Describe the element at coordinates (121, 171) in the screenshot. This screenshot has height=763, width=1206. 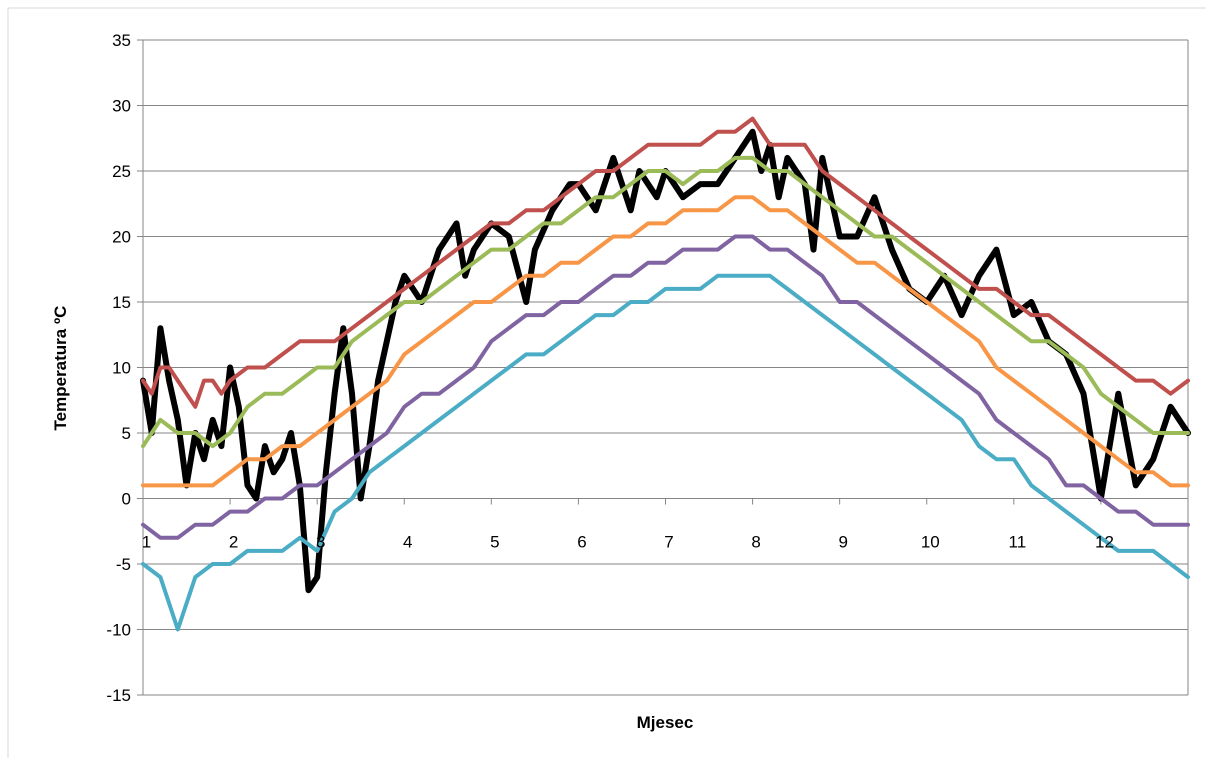
I see `y-tick-label: 25` at that location.